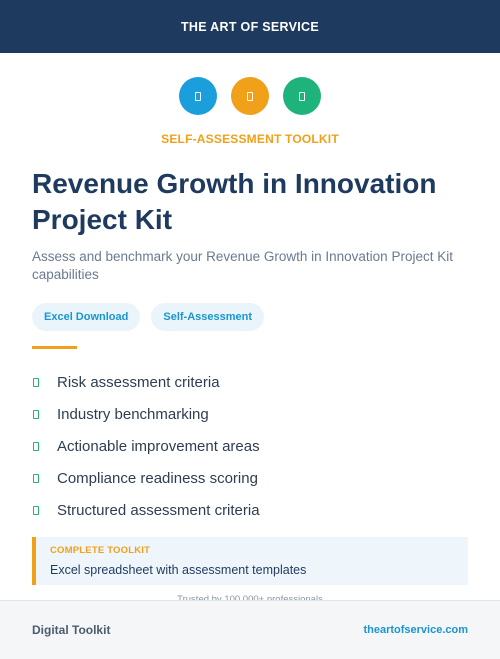 This screenshot has height=659, width=500. I want to click on feature-label: Structured assessment criteria, so click(158, 510).